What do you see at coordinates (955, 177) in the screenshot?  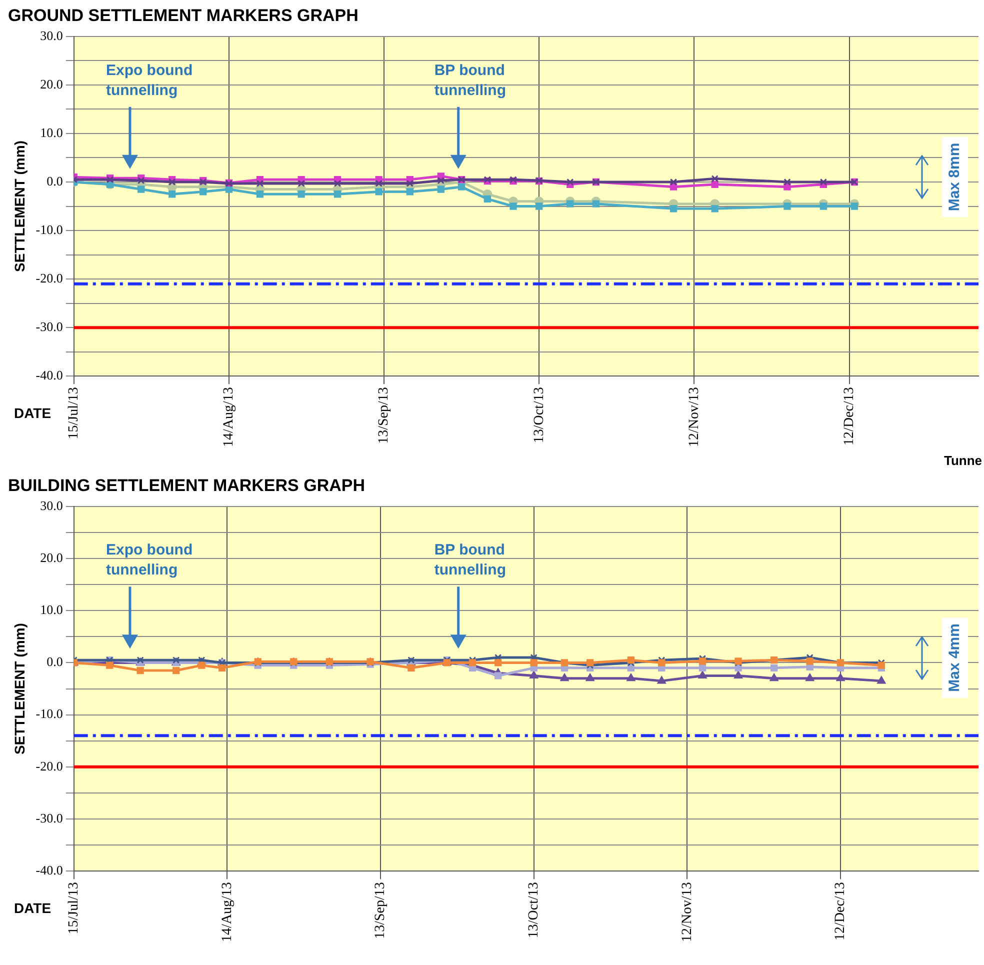 I see `annotation: Max 8mm` at bounding box center [955, 177].